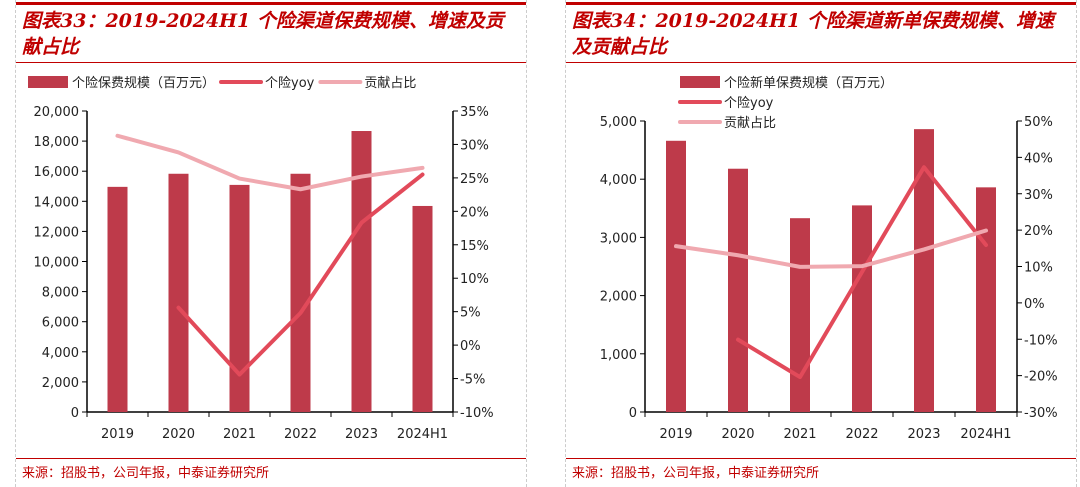  Describe the element at coordinates (1038, 158) in the screenshot. I see `right-tick-label: 40%` at that location.